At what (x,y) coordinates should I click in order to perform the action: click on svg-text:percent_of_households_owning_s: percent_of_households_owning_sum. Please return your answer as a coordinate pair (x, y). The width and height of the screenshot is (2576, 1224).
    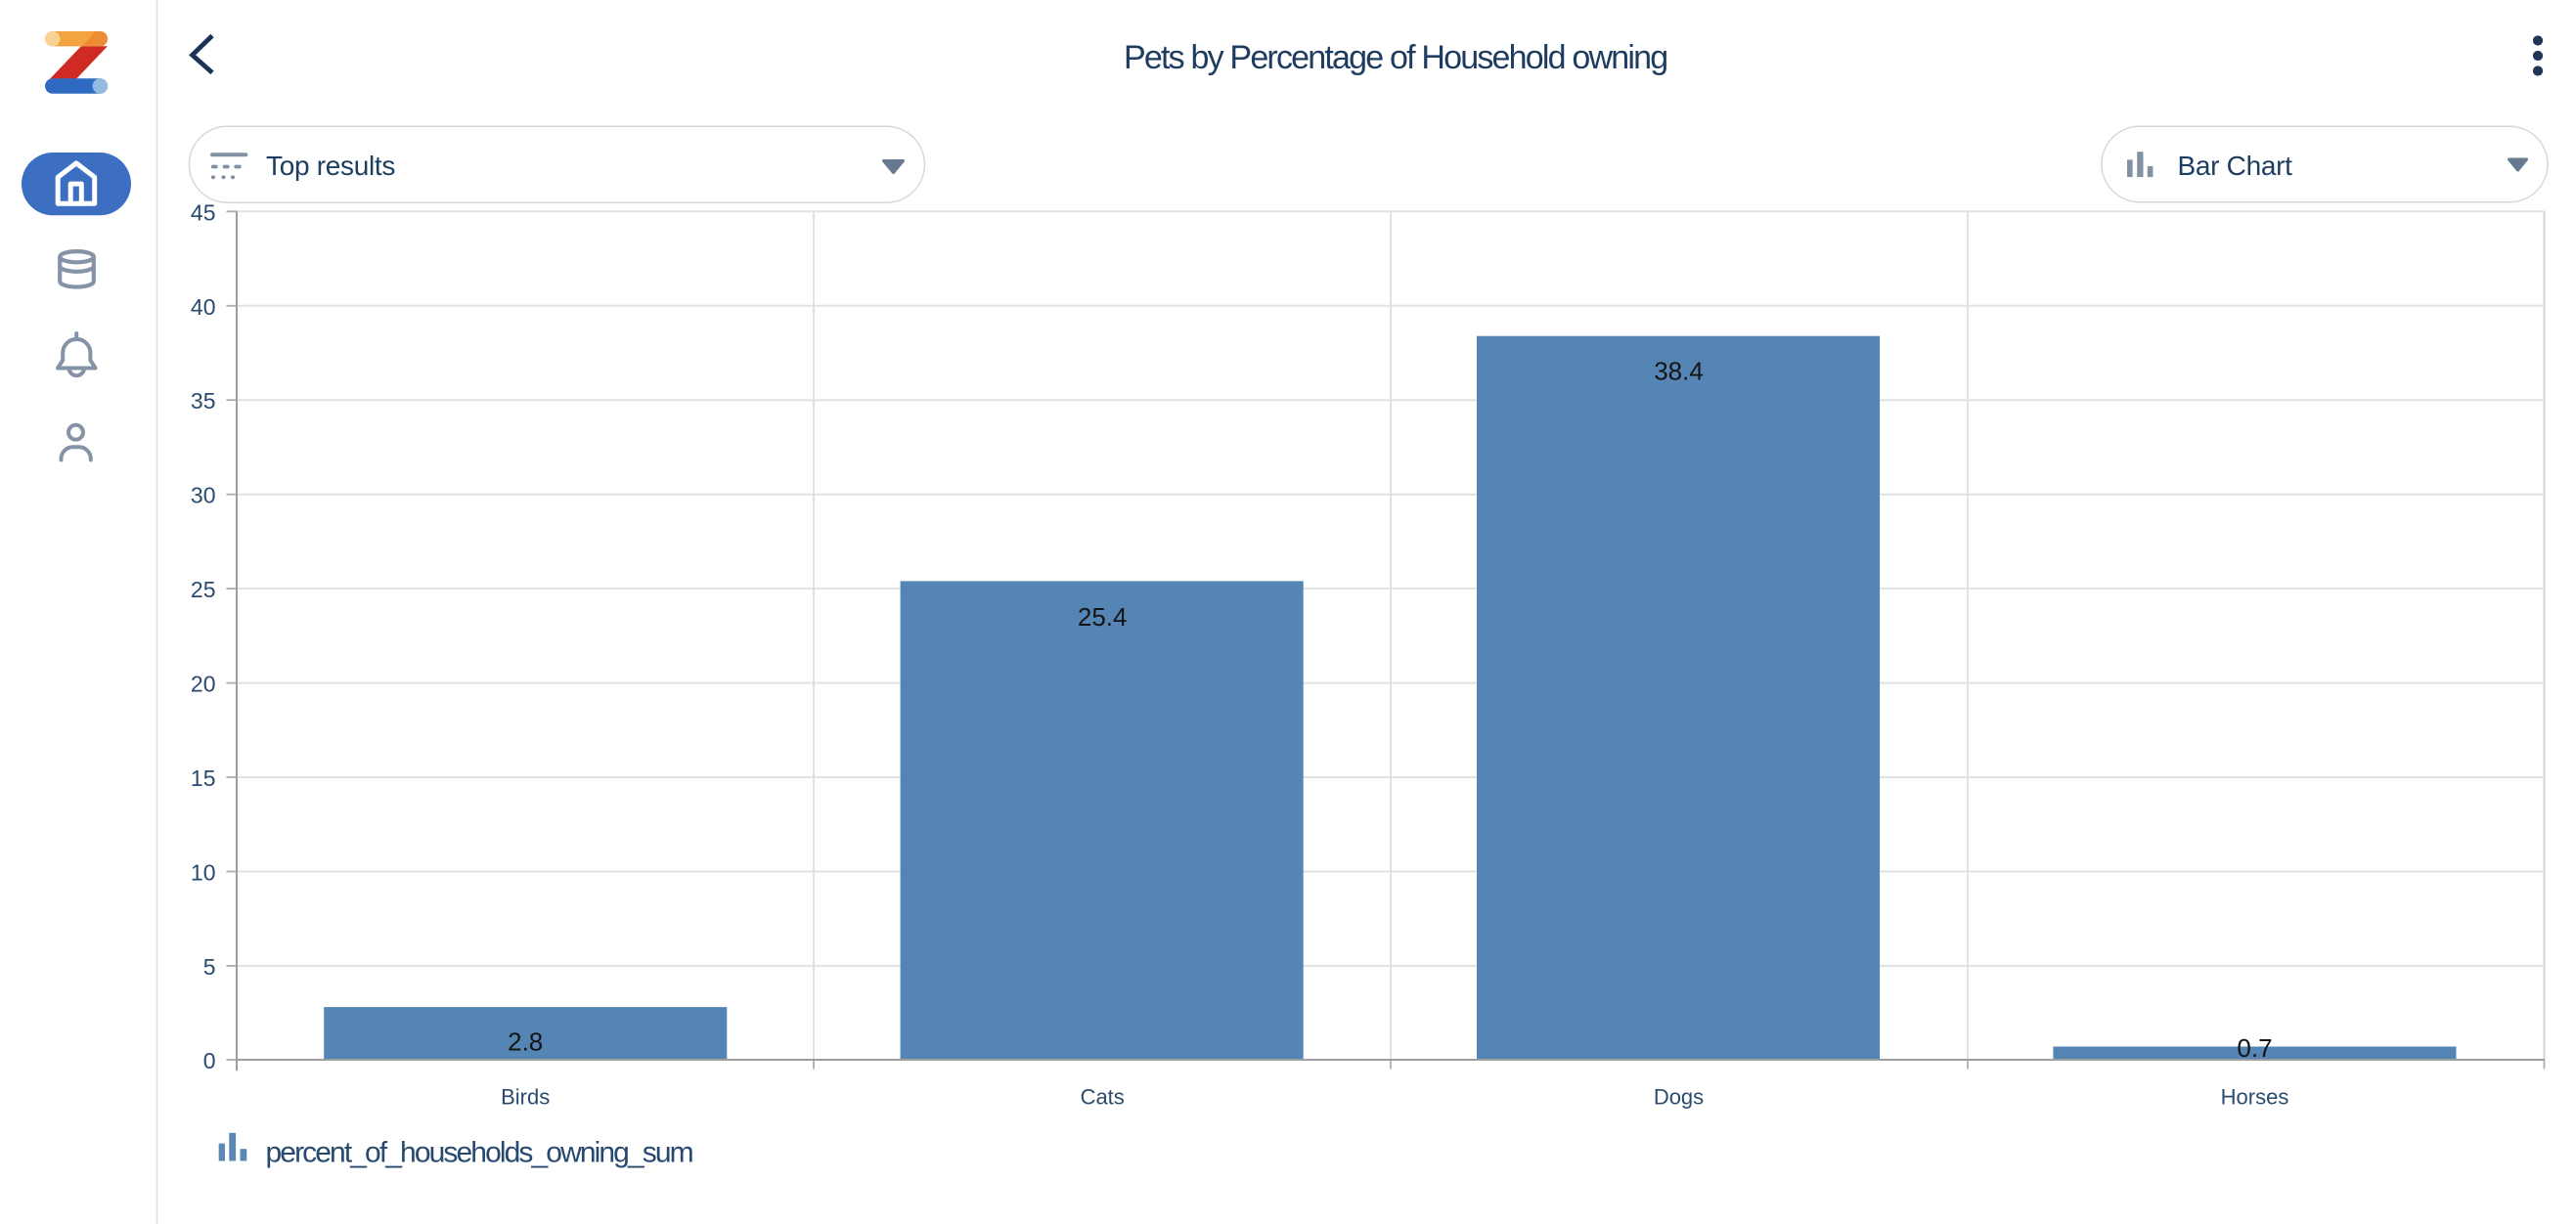
    Looking at the image, I should click on (479, 1152).